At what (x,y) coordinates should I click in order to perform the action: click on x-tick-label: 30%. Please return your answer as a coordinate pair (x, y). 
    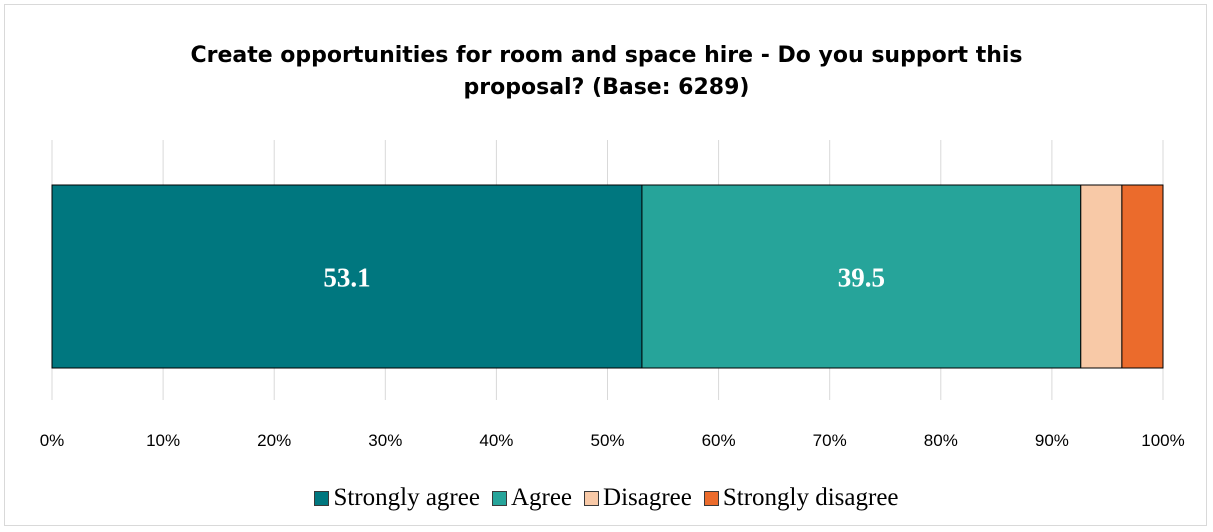
    Looking at the image, I should click on (385, 440).